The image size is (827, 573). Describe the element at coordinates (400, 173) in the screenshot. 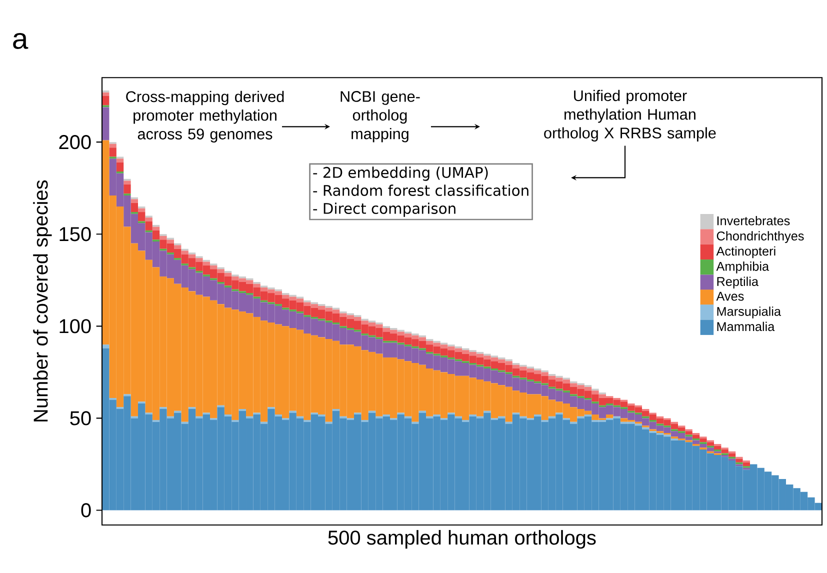

I see `annotation: - 2D embedding (UMAP)` at that location.